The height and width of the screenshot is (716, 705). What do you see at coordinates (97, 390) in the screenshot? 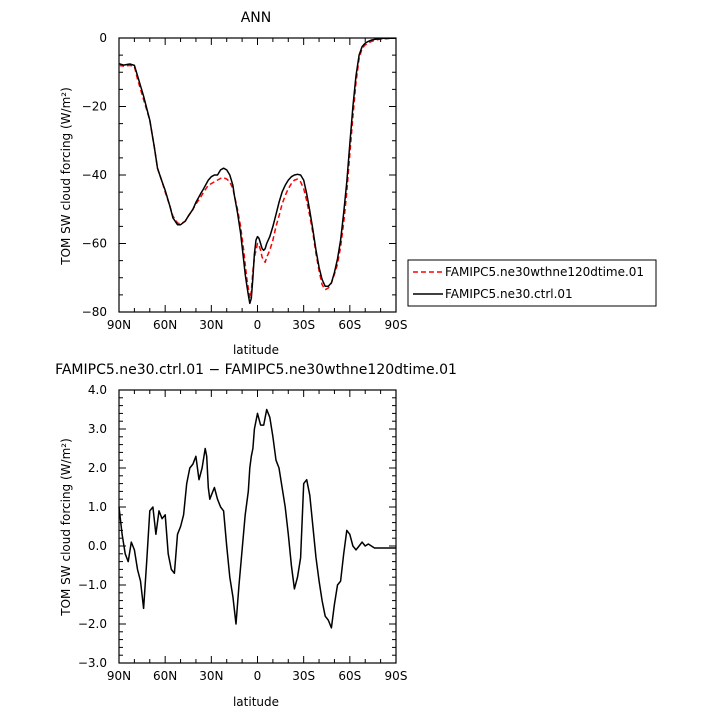
I see `bottom-ytick-label-0: 4.0` at bounding box center [97, 390].